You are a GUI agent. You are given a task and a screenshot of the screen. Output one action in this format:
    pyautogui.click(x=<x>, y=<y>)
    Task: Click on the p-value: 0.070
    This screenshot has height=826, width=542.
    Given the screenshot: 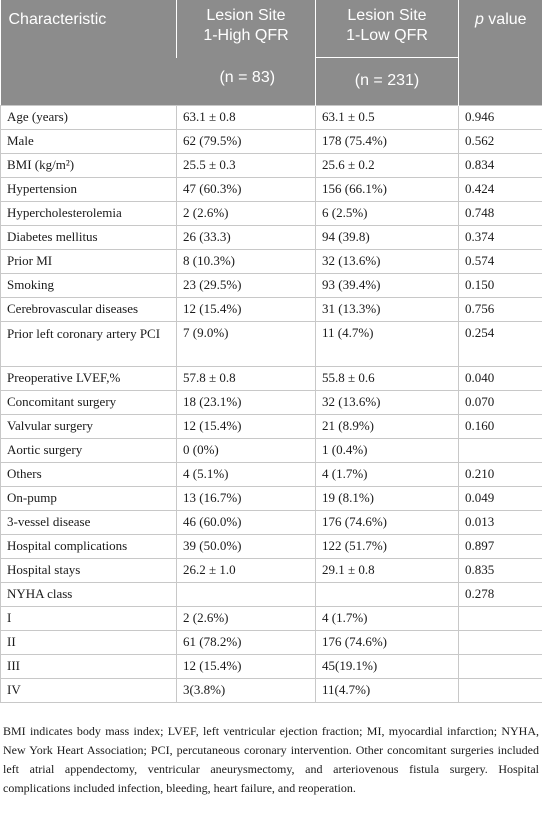 What is the action you would take?
    pyautogui.click(x=500, y=402)
    